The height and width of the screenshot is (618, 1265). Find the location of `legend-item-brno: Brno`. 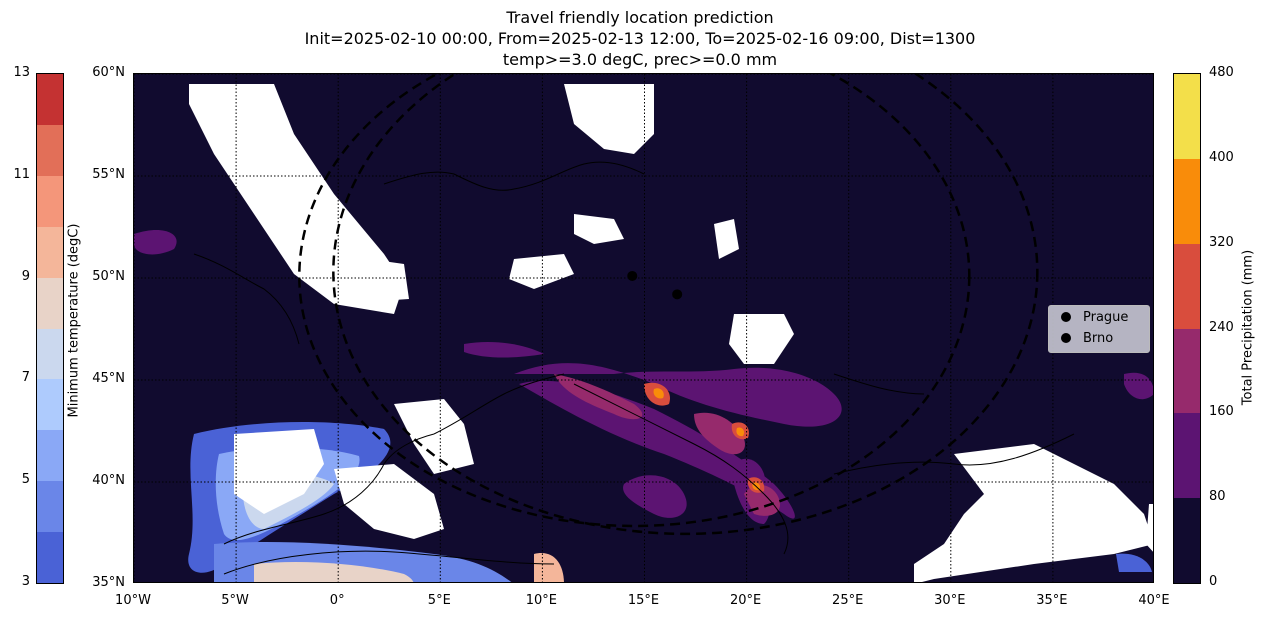

legend-item-brno: Brno is located at coordinates (1087, 338).